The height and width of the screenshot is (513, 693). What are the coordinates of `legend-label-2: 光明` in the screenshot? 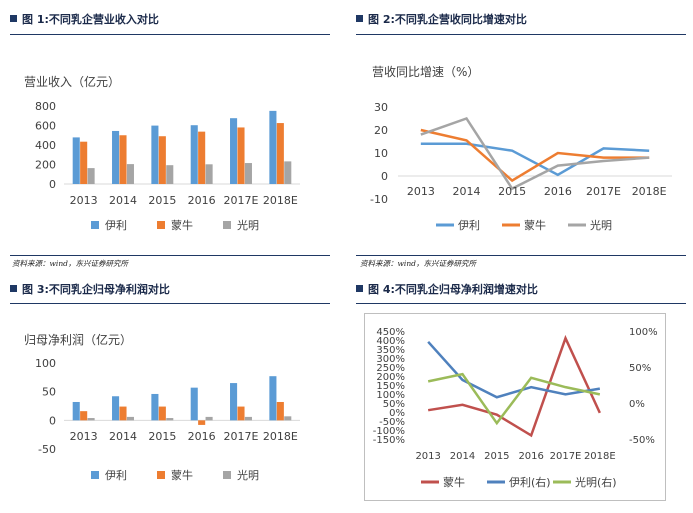 It's located at (248, 225).